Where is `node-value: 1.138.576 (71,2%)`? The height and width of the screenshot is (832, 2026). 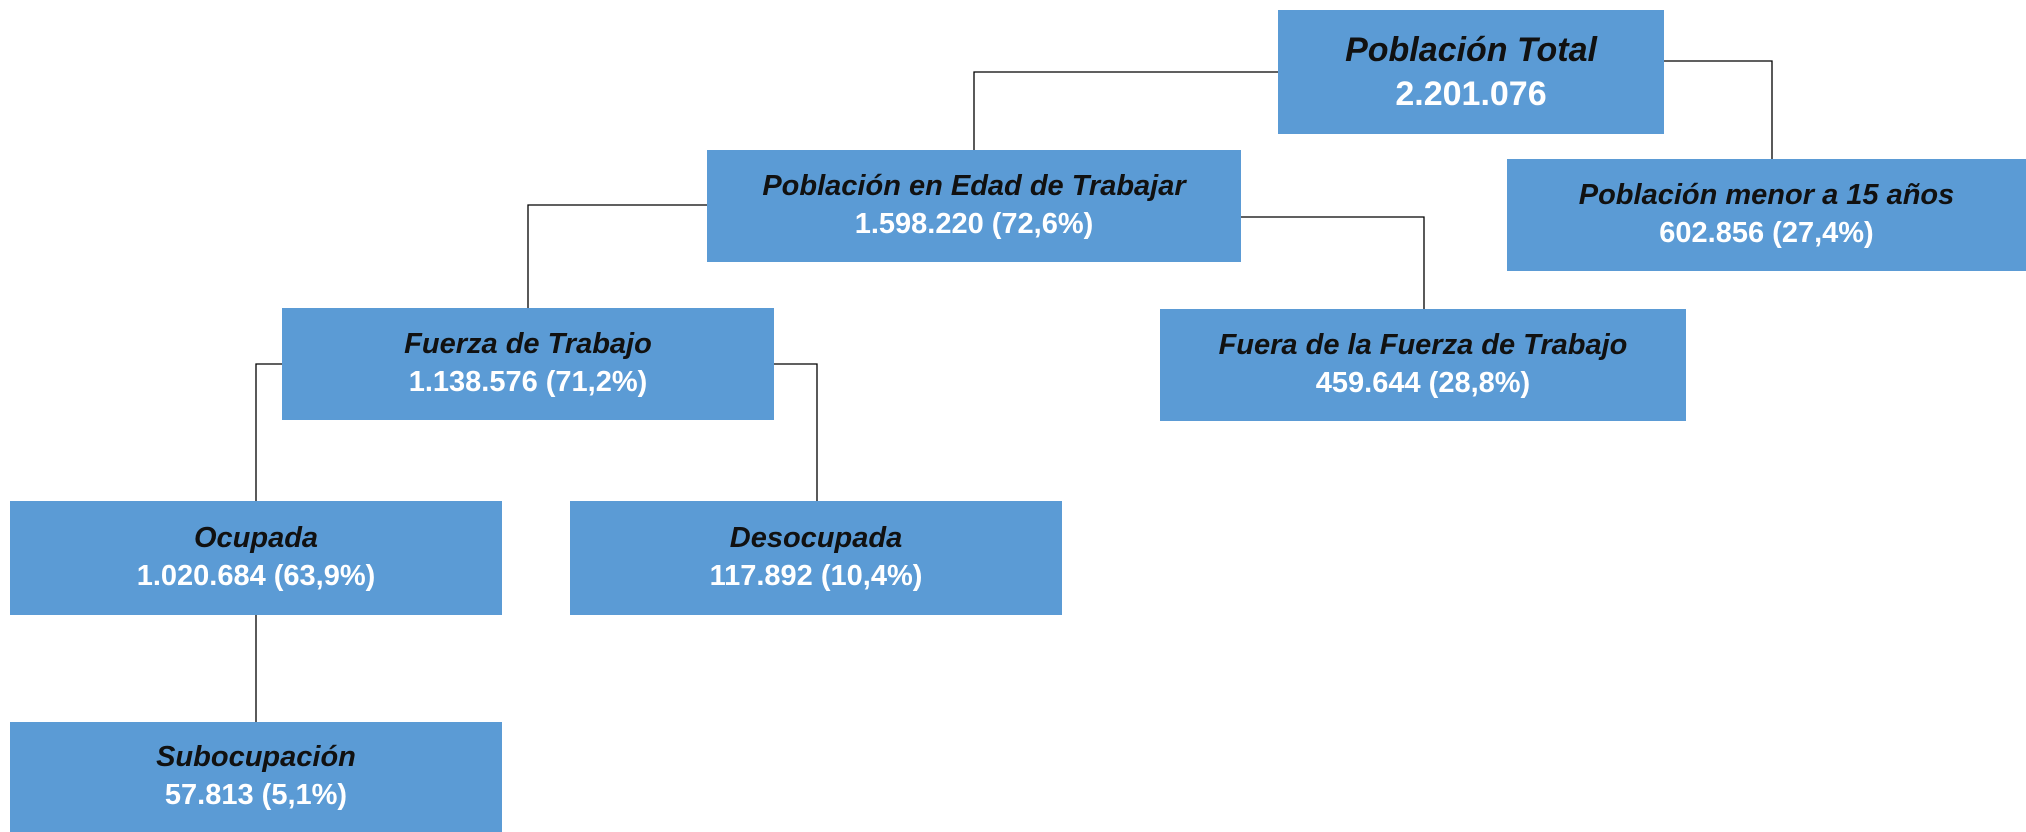 node-value: 1.138.576 (71,2%) is located at coordinates (528, 382).